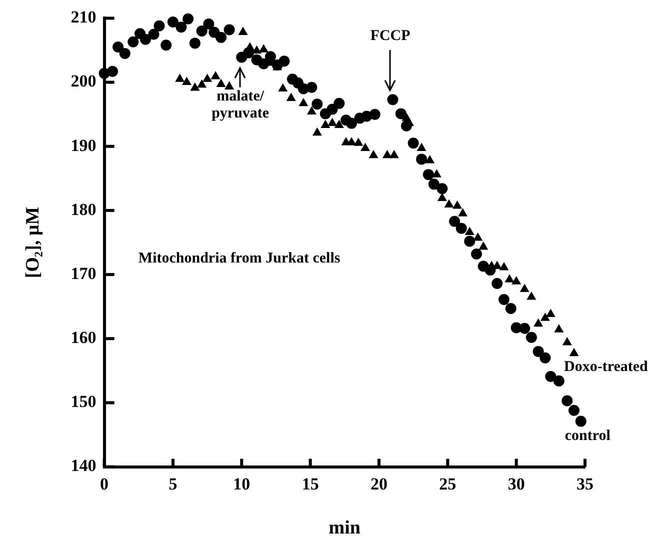 The width and height of the screenshot is (655, 550). What do you see at coordinates (83, 145) in the screenshot?
I see `y-tick-label: 190` at bounding box center [83, 145].